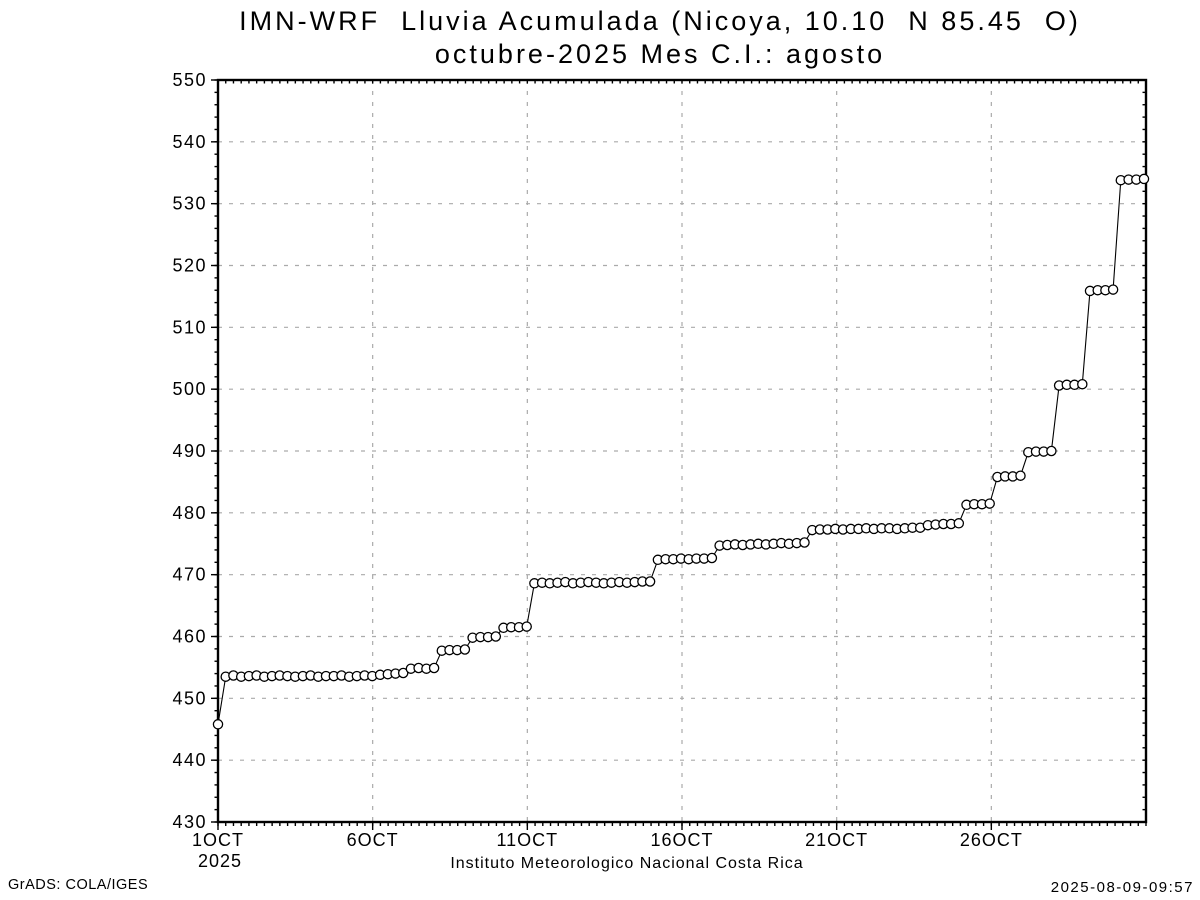 This screenshot has height=900, width=1200. I want to click on y-tick-label: 500, so click(189, 389).